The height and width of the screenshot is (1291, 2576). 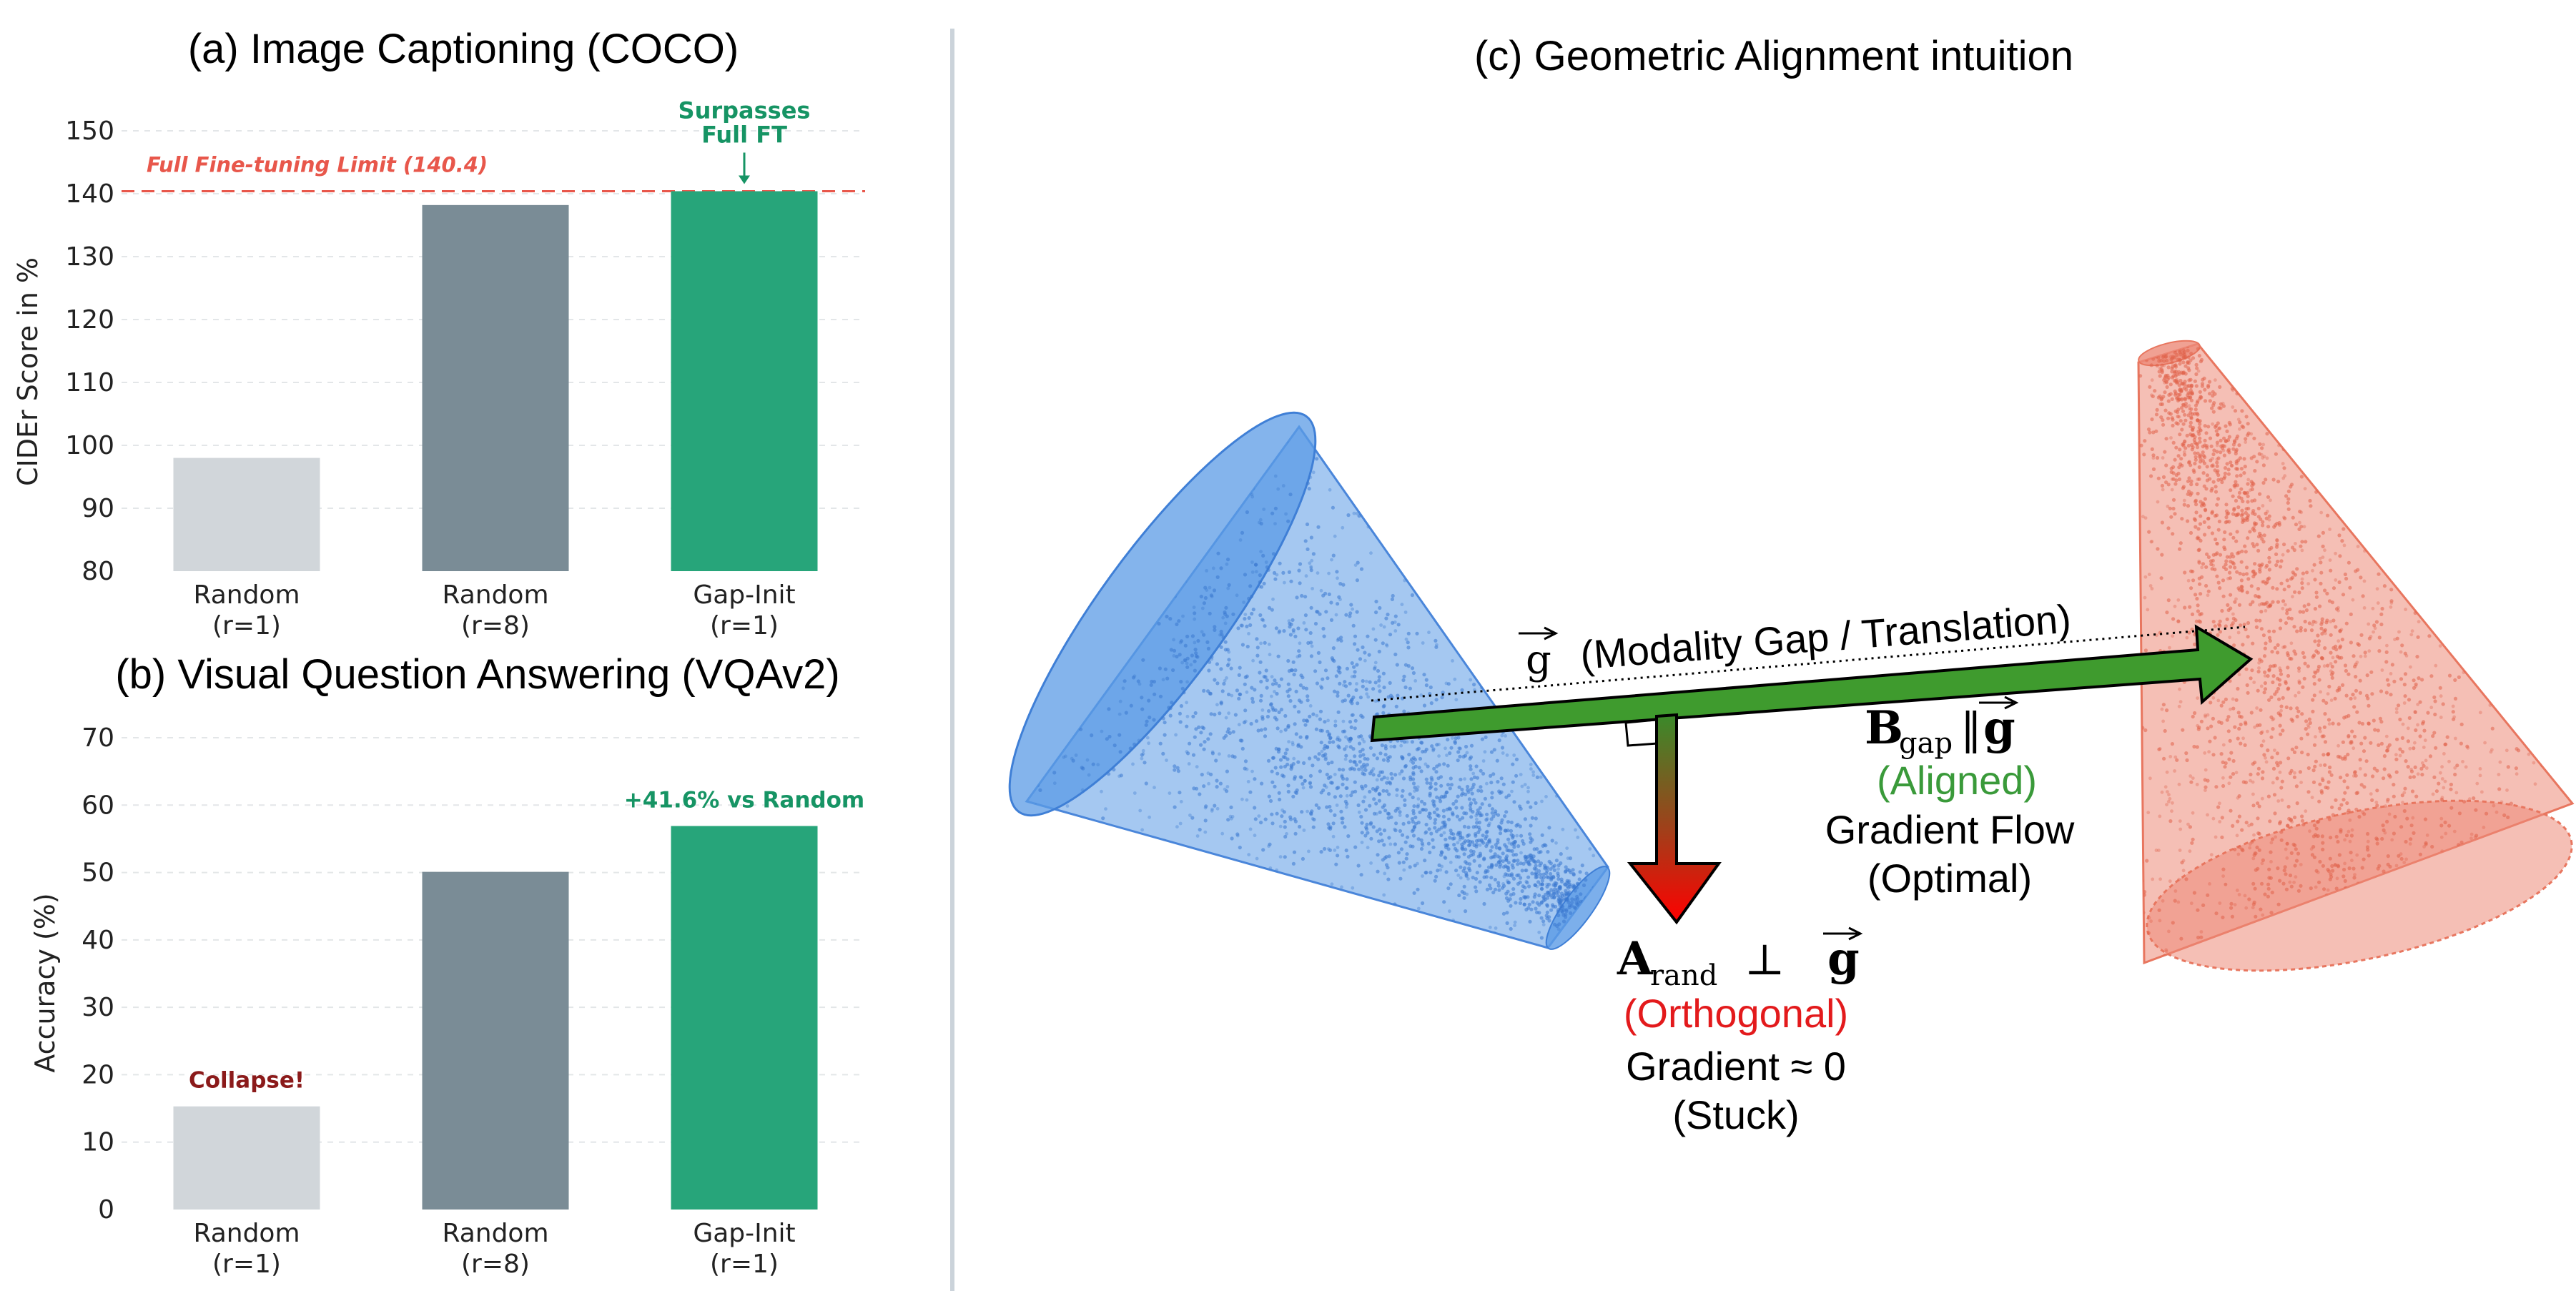 I want to click on y-tick-label: 10, so click(x=98, y=1142).